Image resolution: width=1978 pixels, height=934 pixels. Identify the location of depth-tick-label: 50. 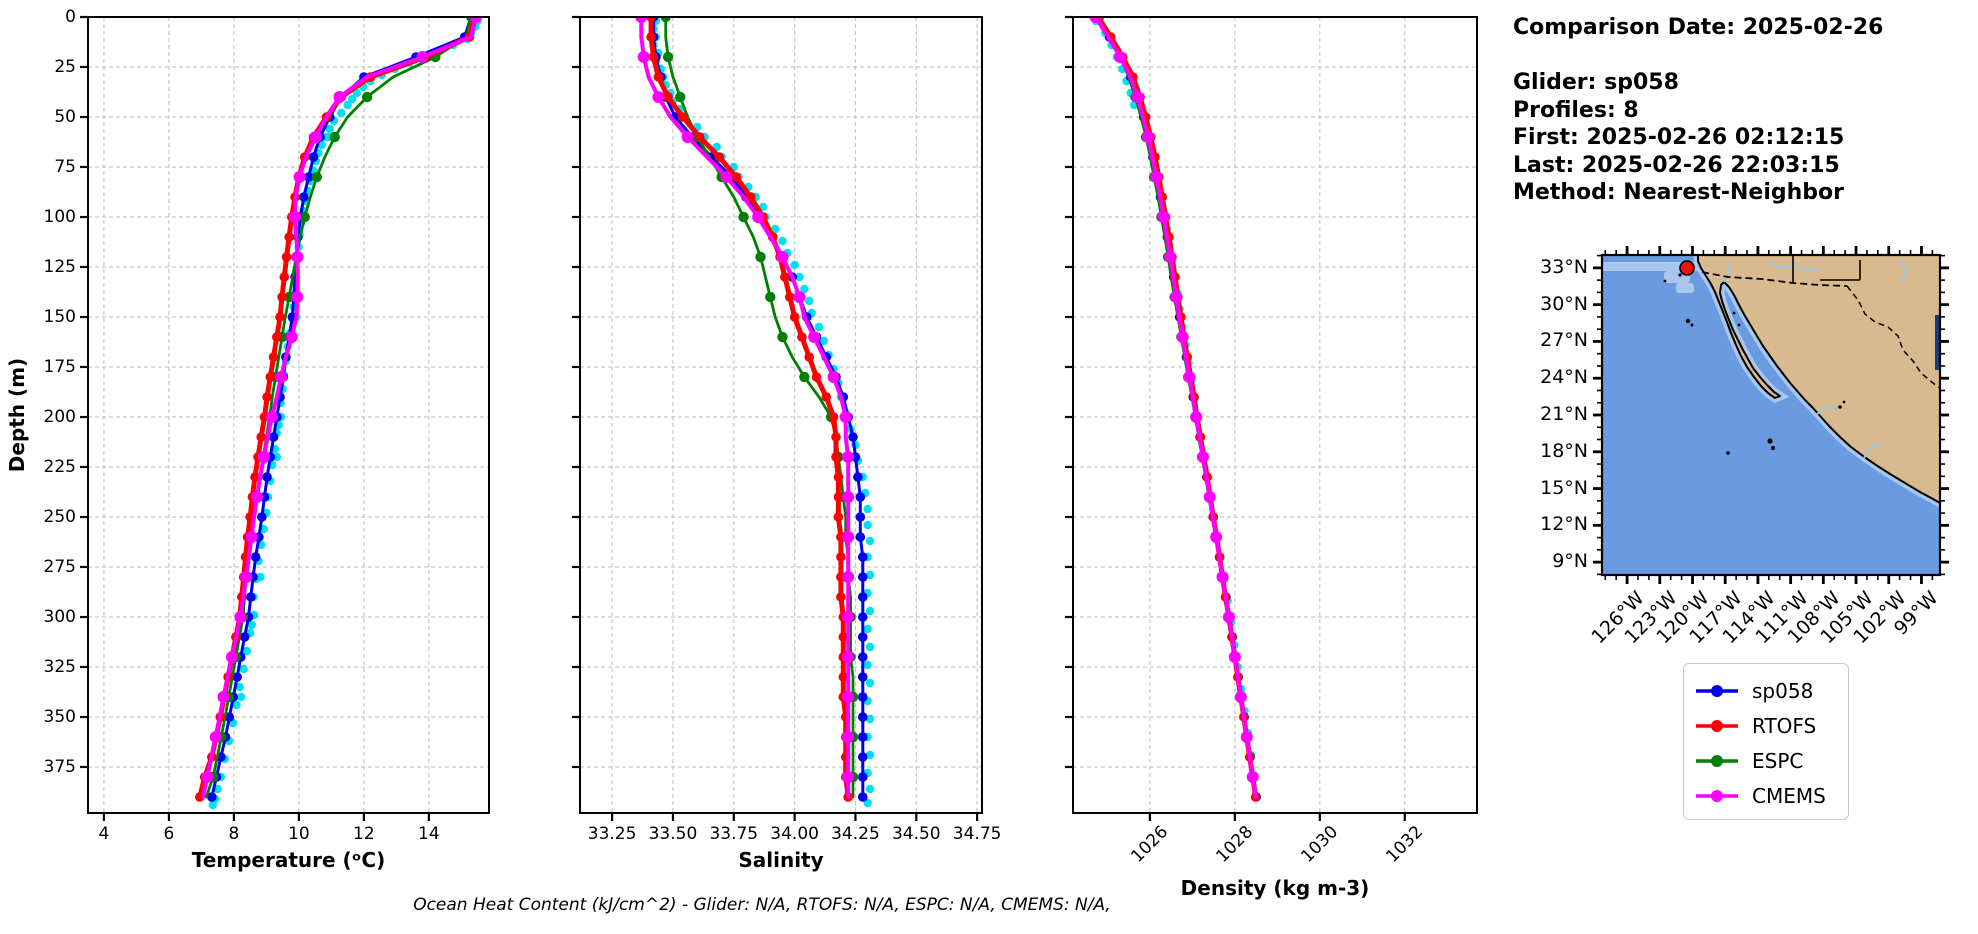
(65, 117).